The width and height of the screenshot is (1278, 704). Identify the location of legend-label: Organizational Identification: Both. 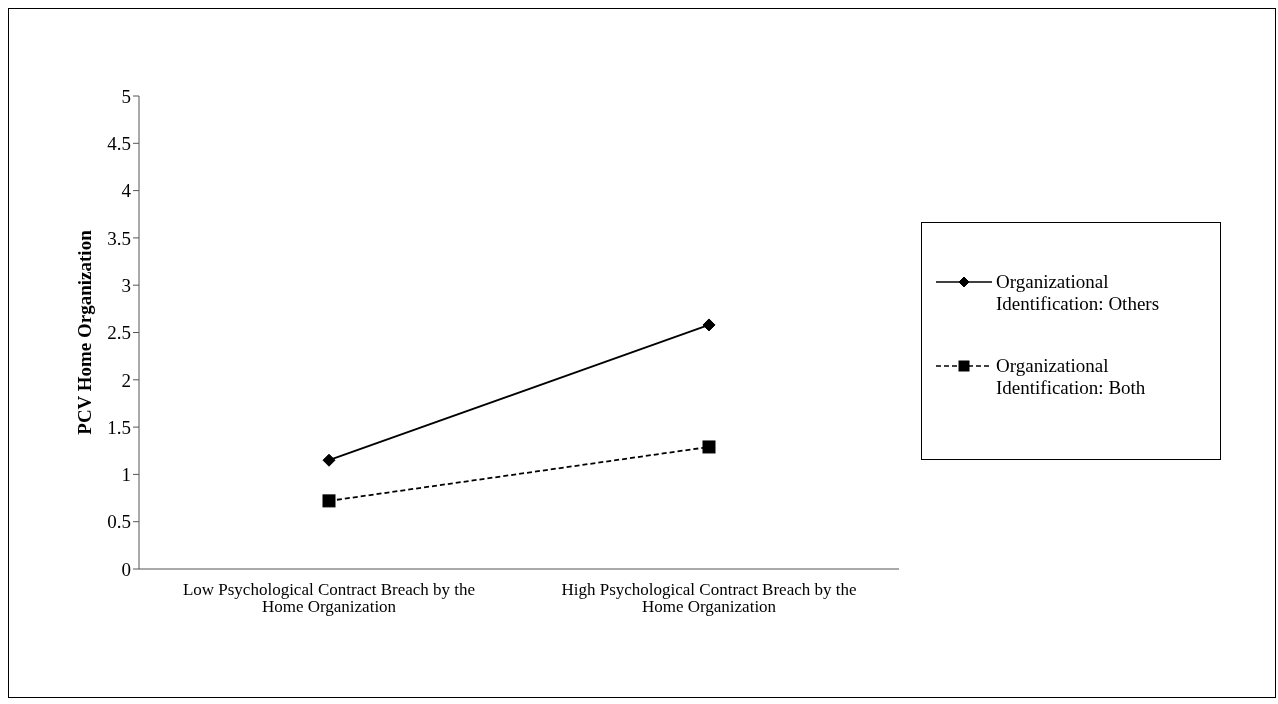
(1071, 377).